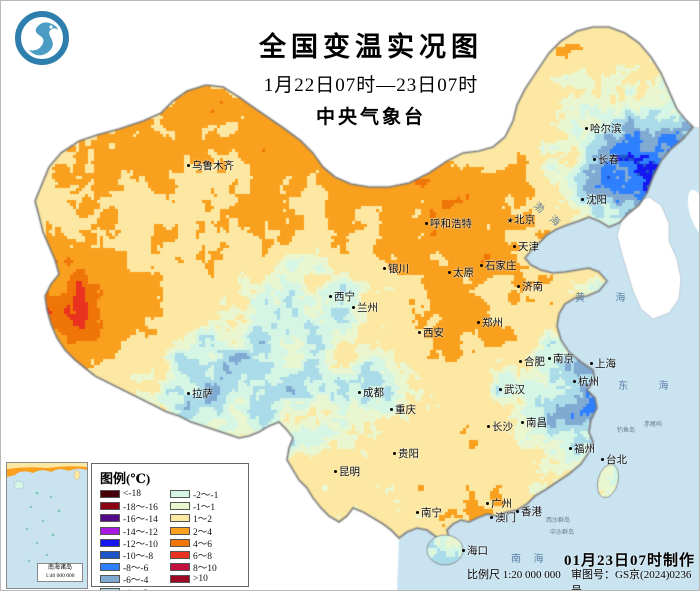  What do you see at coordinates (136, 581) in the screenshot?
I see `legend-item-label: -6～-4` at bounding box center [136, 581].